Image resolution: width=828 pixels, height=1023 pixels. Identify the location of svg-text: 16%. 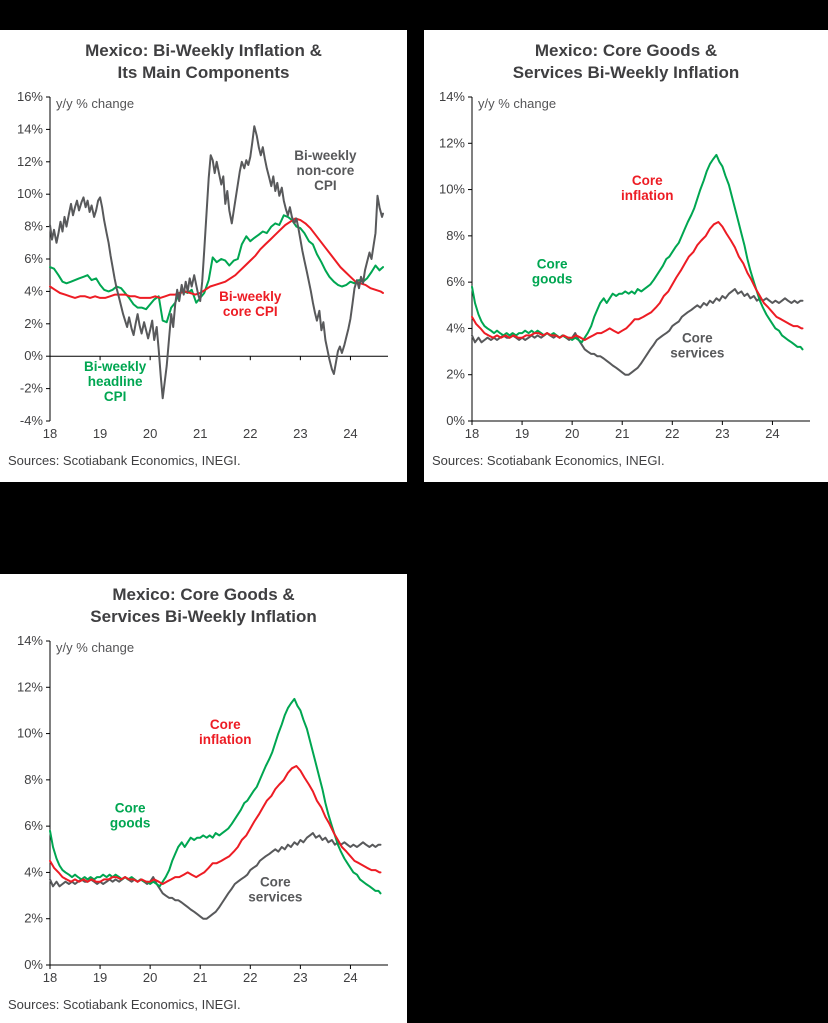
(29, 96).